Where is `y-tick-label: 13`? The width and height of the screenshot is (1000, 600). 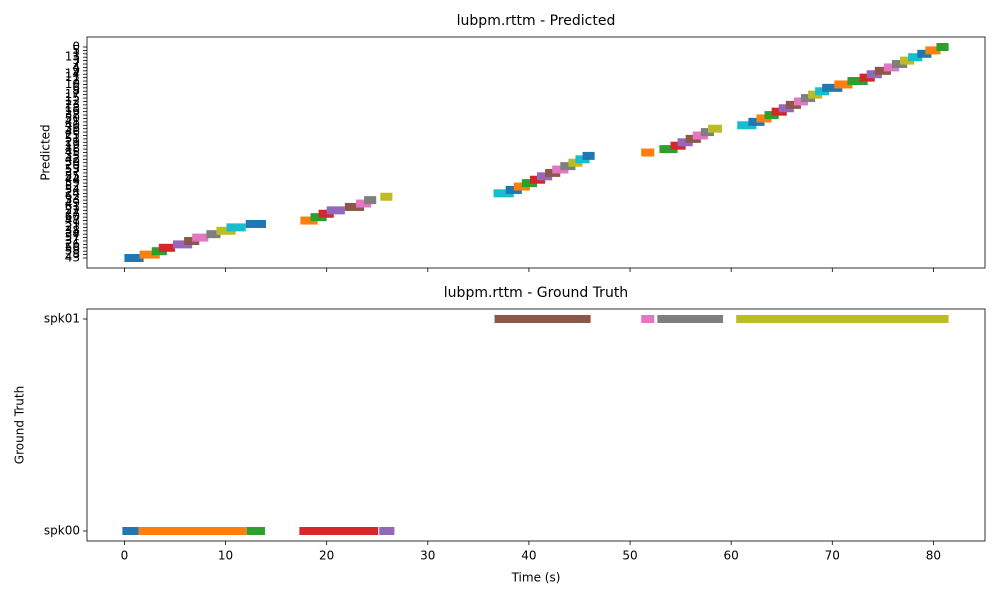
y-tick-label: 13 is located at coordinates (72, 57).